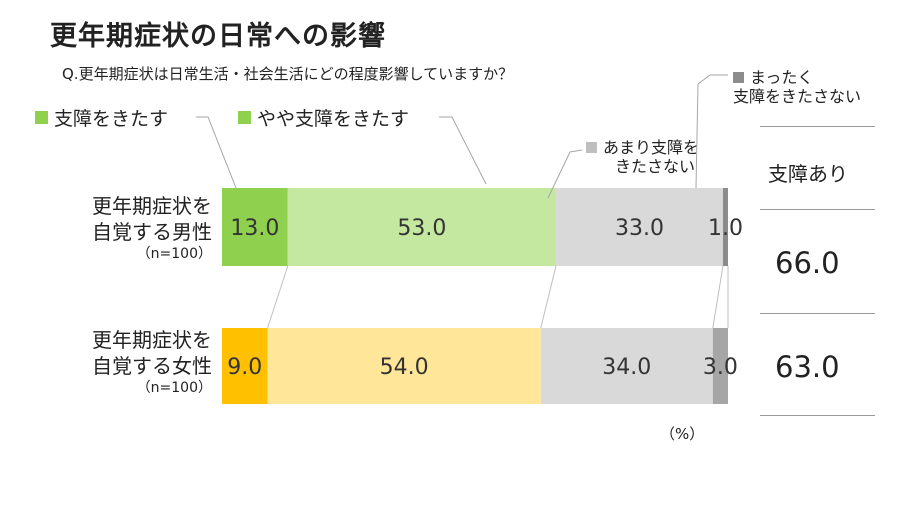 The height and width of the screenshot is (519, 900). What do you see at coordinates (711, 131) in the screenshot?
I see `legend-leader-line-s4` at bounding box center [711, 131].